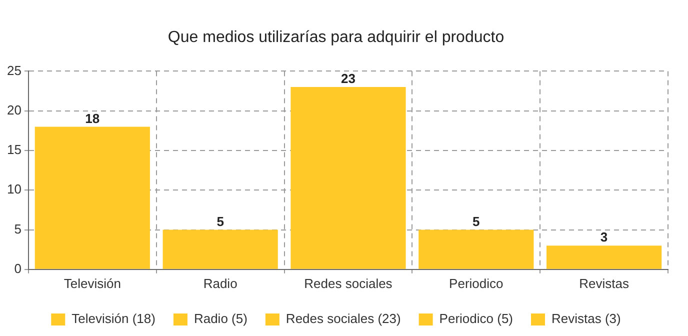 The width and height of the screenshot is (688, 336). What do you see at coordinates (18, 228) in the screenshot?
I see `y-tick-label: 5` at bounding box center [18, 228].